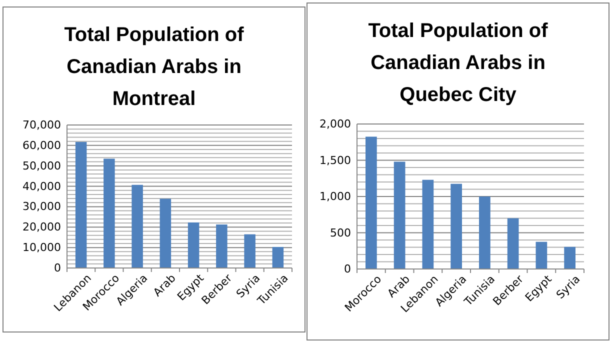 This screenshot has width=612, height=348. What do you see at coordinates (41, 165) in the screenshot?
I see `y-tick-label: 50,000` at bounding box center [41, 165].